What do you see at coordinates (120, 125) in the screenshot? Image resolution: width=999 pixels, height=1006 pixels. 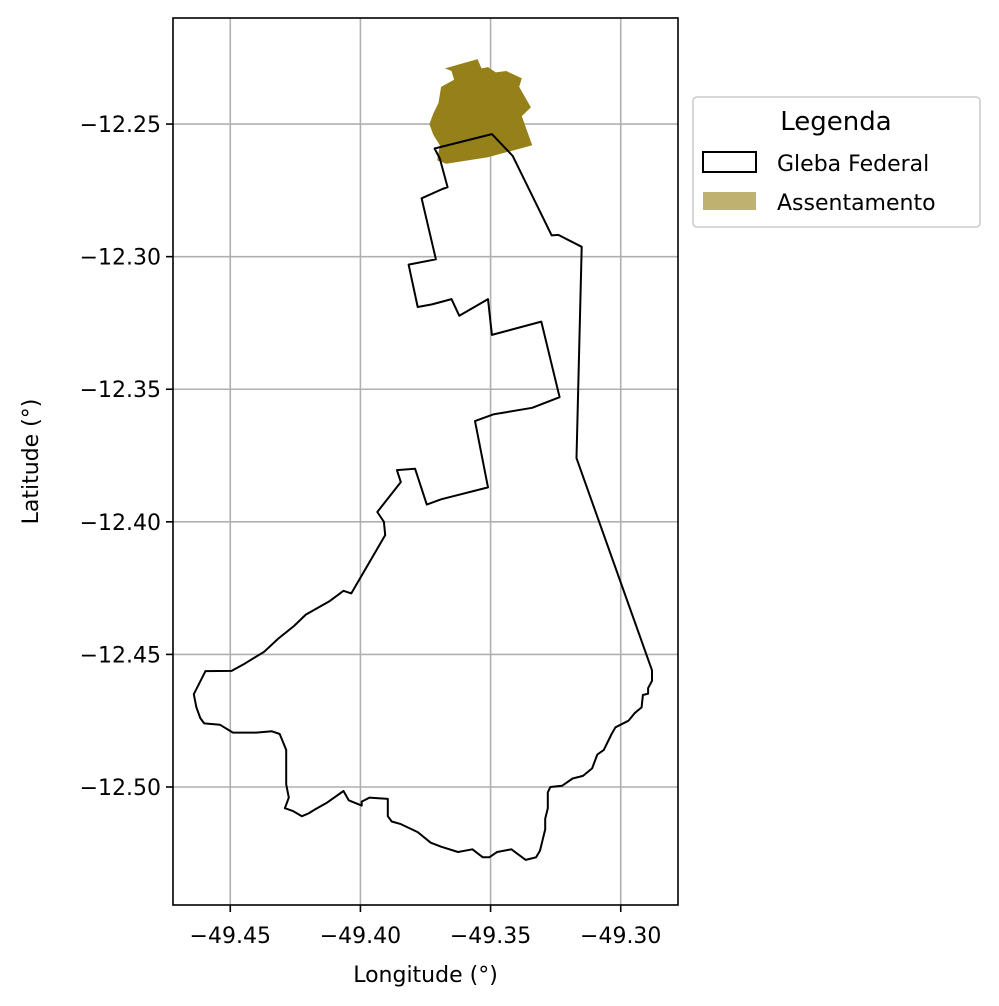 I see `y-tick-label: −12.25` at bounding box center [120, 125].